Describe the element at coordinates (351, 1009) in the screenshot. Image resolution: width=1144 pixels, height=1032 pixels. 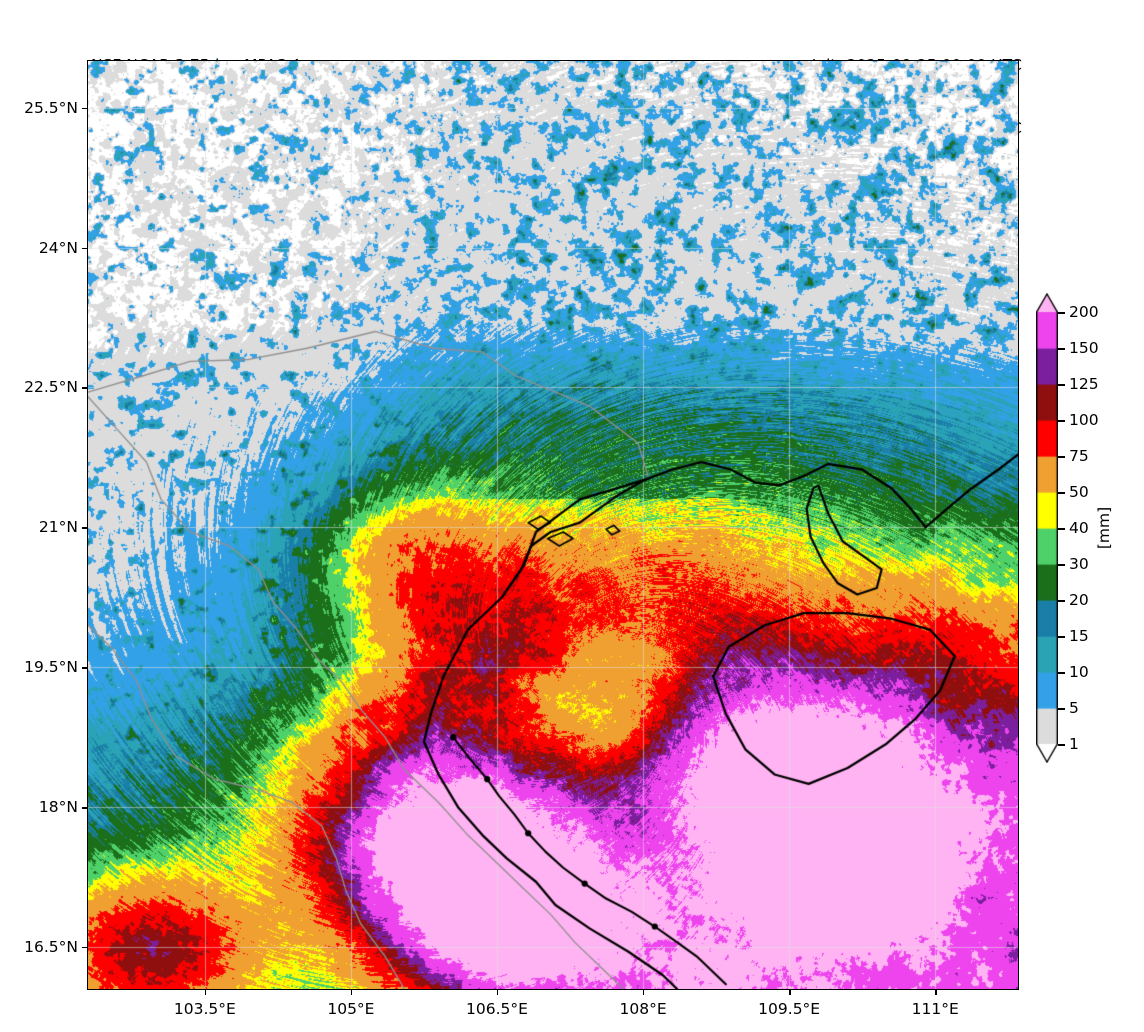
I see `x-axis-tick-label: 105°E` at that location.